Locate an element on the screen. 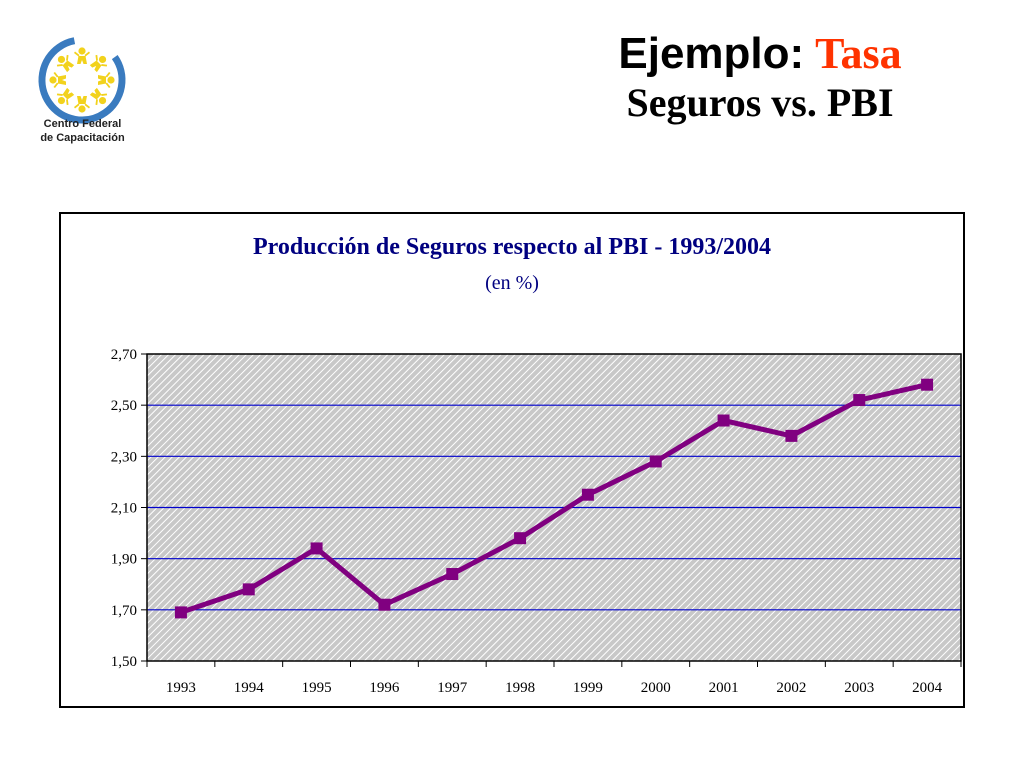 Image resolution: width=1024 pixels, height=768 pixels. logo-text-line1: Centro Federal is located at coordinates (82, 124).